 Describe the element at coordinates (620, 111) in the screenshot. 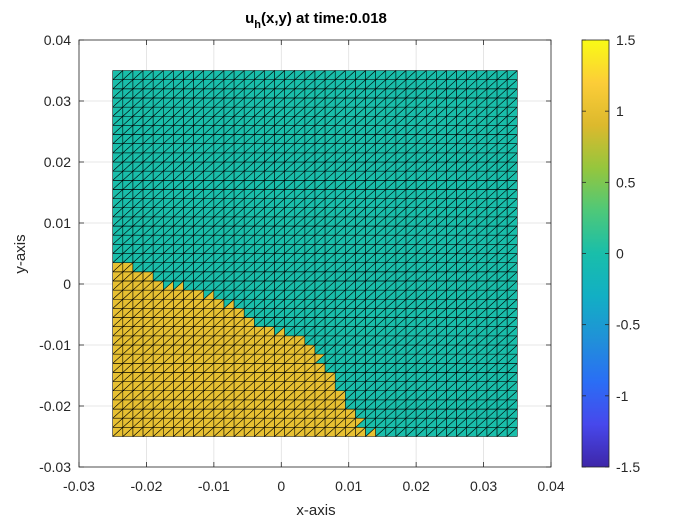

I see `colorbar-tick-label: 1` at that location.